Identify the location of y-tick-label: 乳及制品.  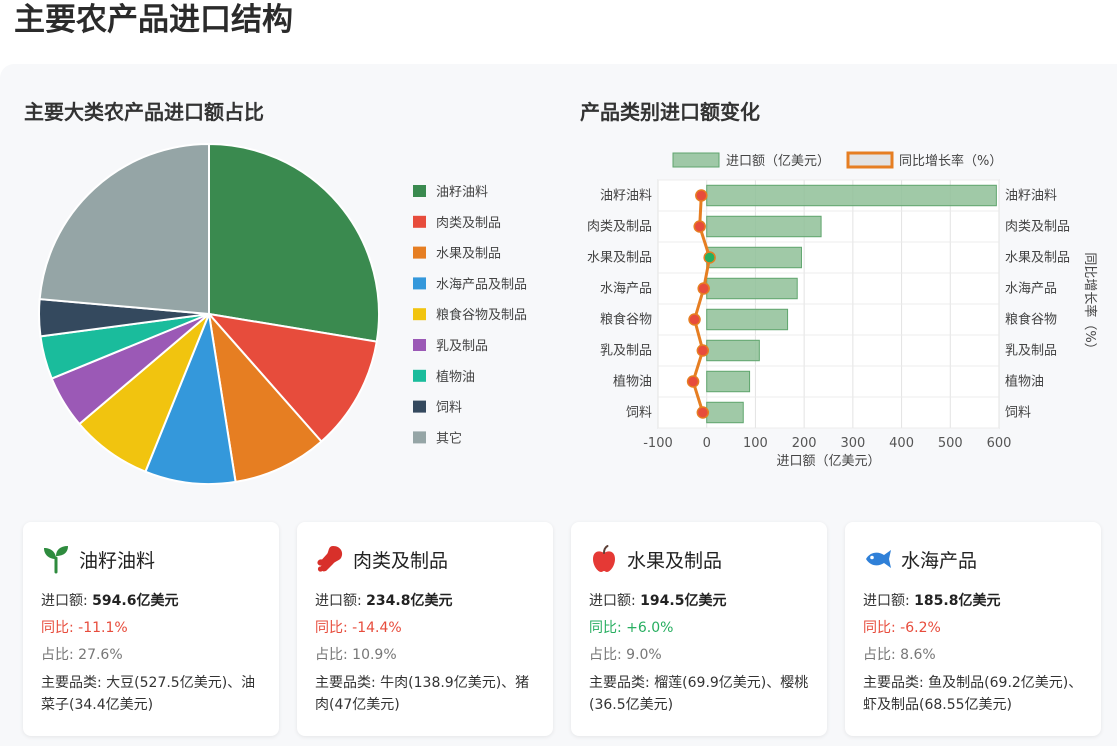
(626, 351).